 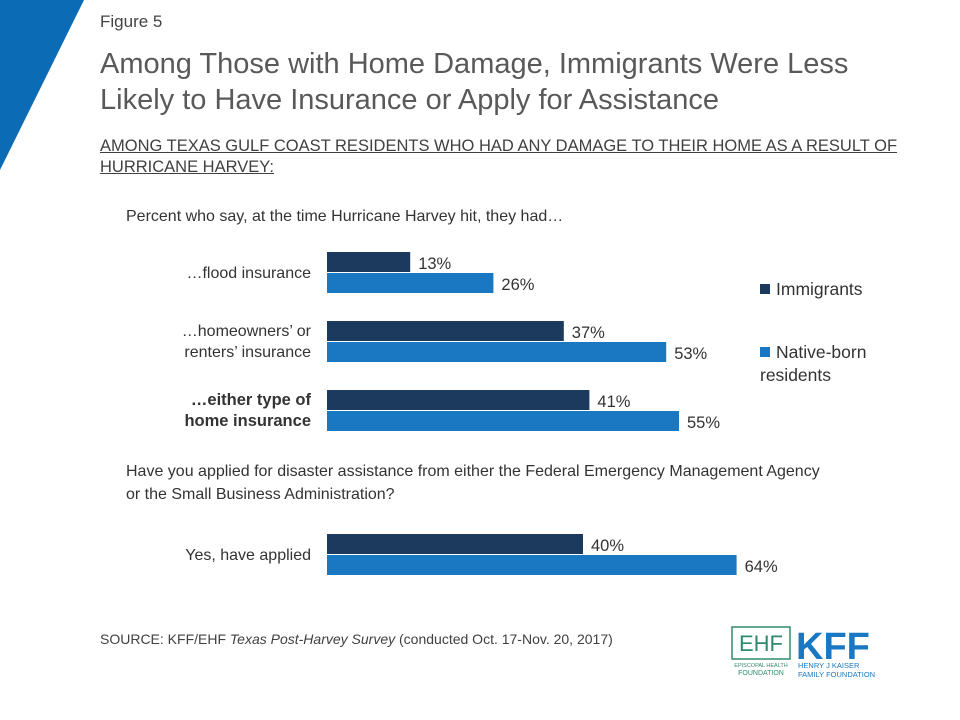 What do you see at coordinates (247, 331) in the screenshot?
I see `category-label: …homeowners’ or` at bounding box center [247, 331].